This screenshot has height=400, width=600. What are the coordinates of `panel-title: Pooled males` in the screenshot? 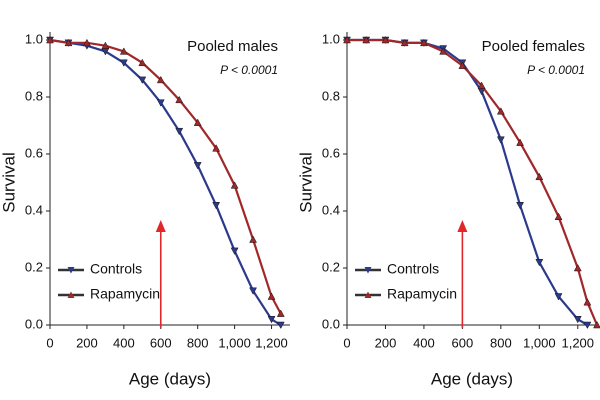 It's located at (232, 46).